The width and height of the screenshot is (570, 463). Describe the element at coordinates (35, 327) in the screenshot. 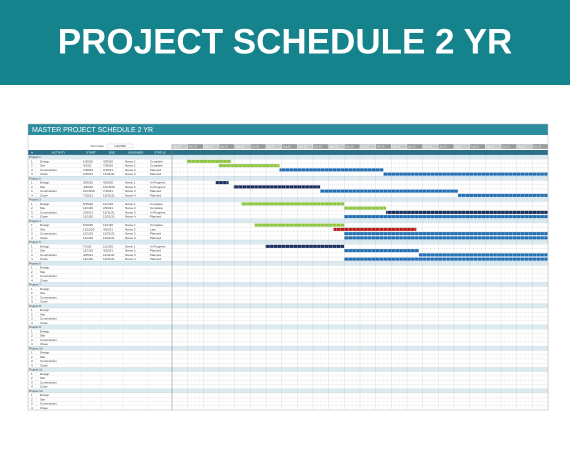

I see `project-name: Project 9` at that location.